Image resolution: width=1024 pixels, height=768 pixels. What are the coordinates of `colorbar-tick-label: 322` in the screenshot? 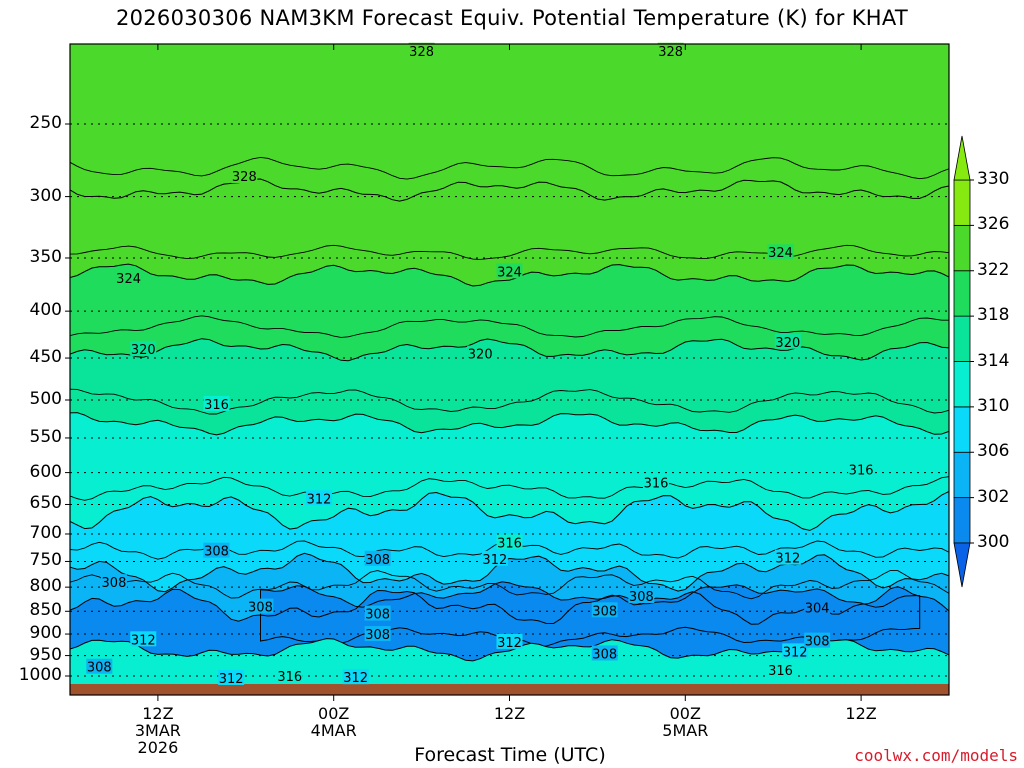 It's located at (993, 269).